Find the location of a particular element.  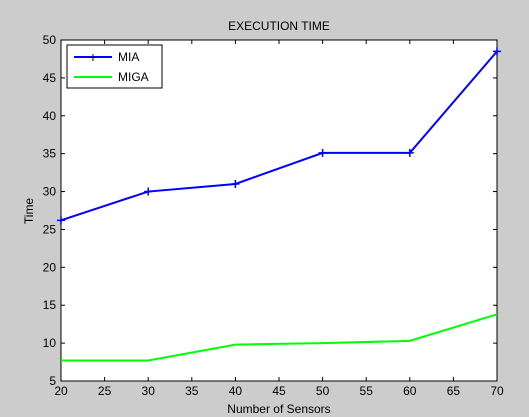

legend: + MIA MIGA is located at coordinates (114, 66).